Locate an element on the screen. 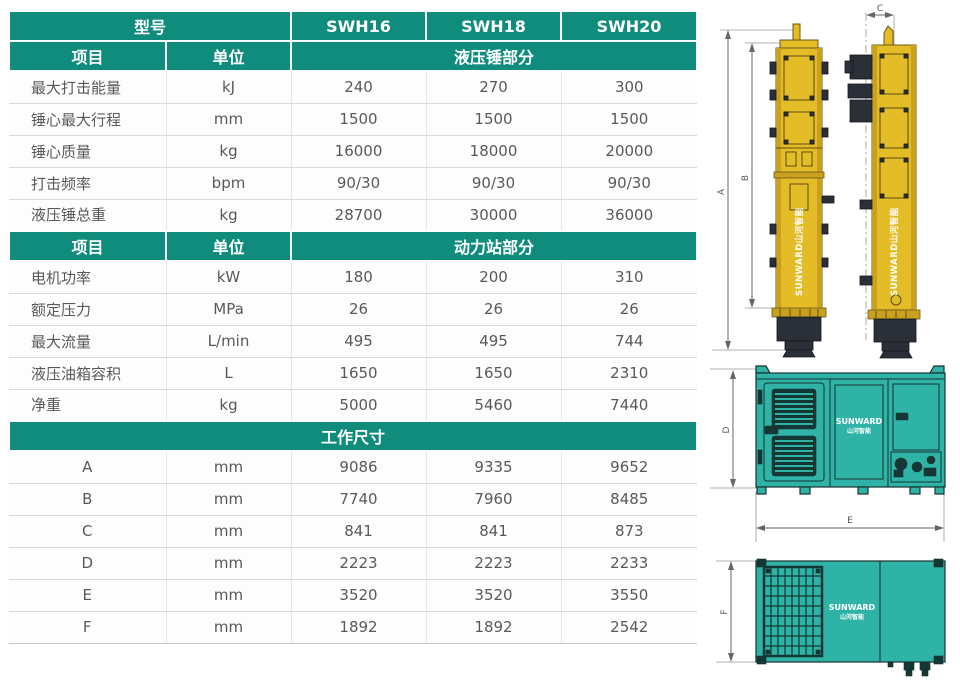 This screenshot has width=960, height=695. brand-name-cn: 山河智能 is located at coordinates (852, 617).